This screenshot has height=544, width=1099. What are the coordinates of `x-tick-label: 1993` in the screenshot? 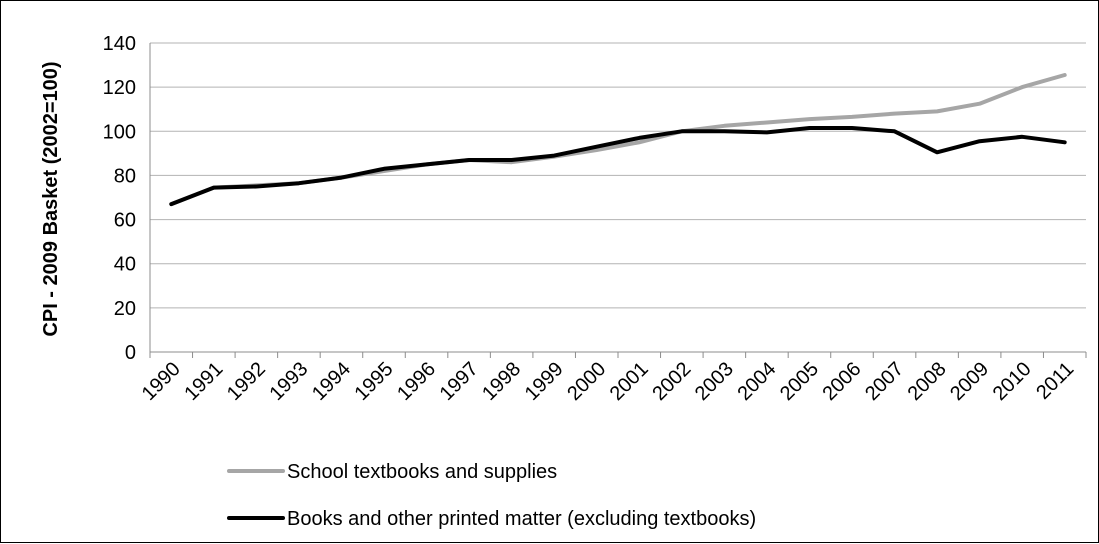 It's located at (288, 381).